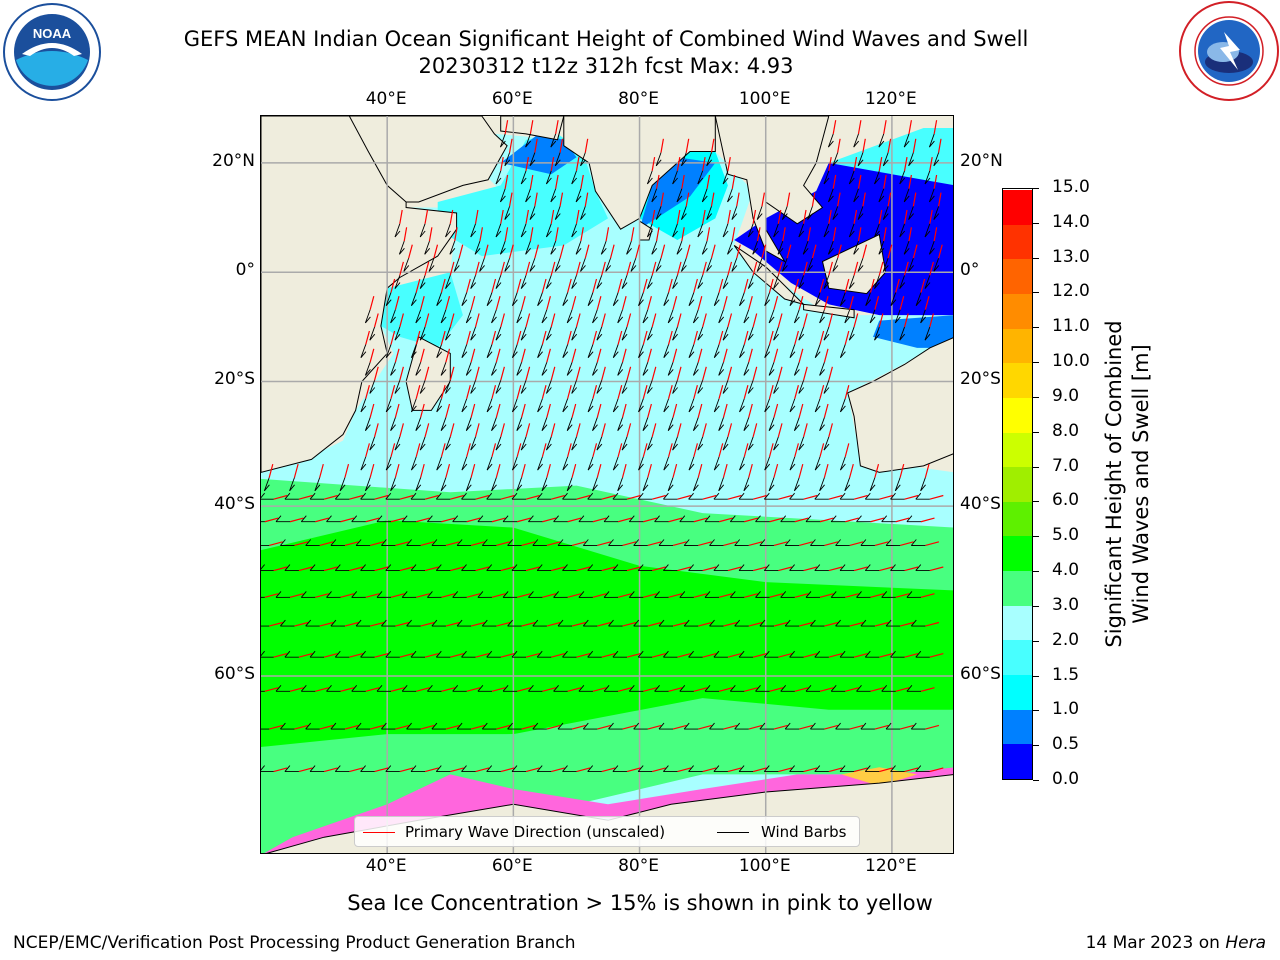 This screenshot has height=960, width=1280. I want to click on wind-barbs-legend-line, so click(733, 832).